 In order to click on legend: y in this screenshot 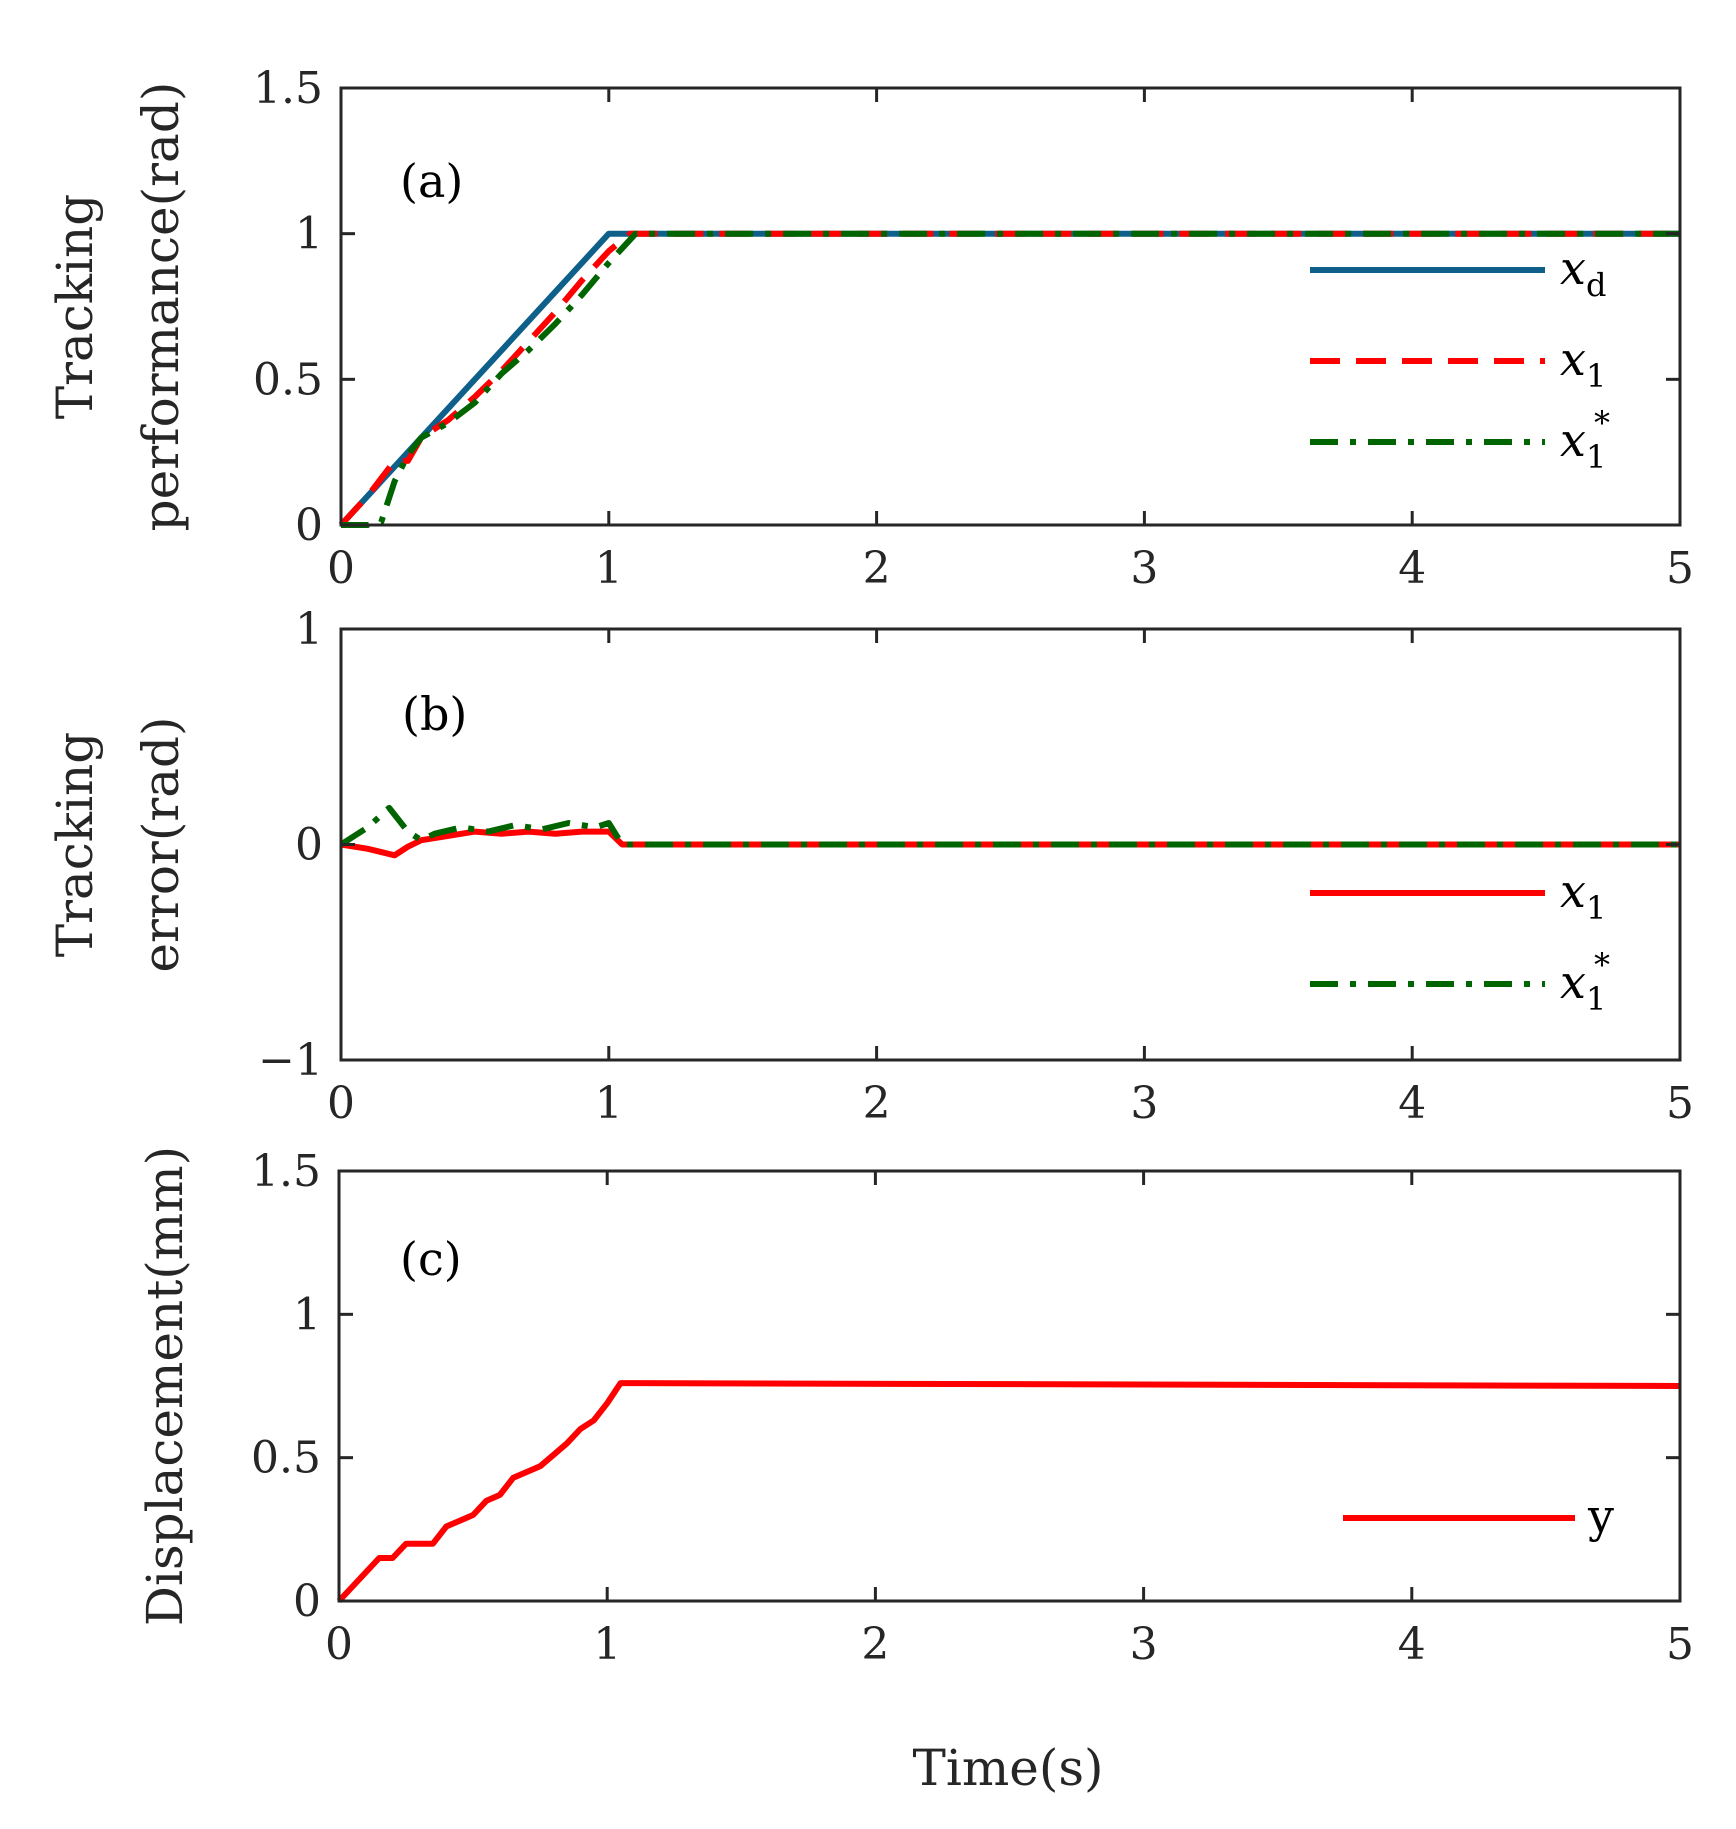, I will do `click(1478, 1516)`.